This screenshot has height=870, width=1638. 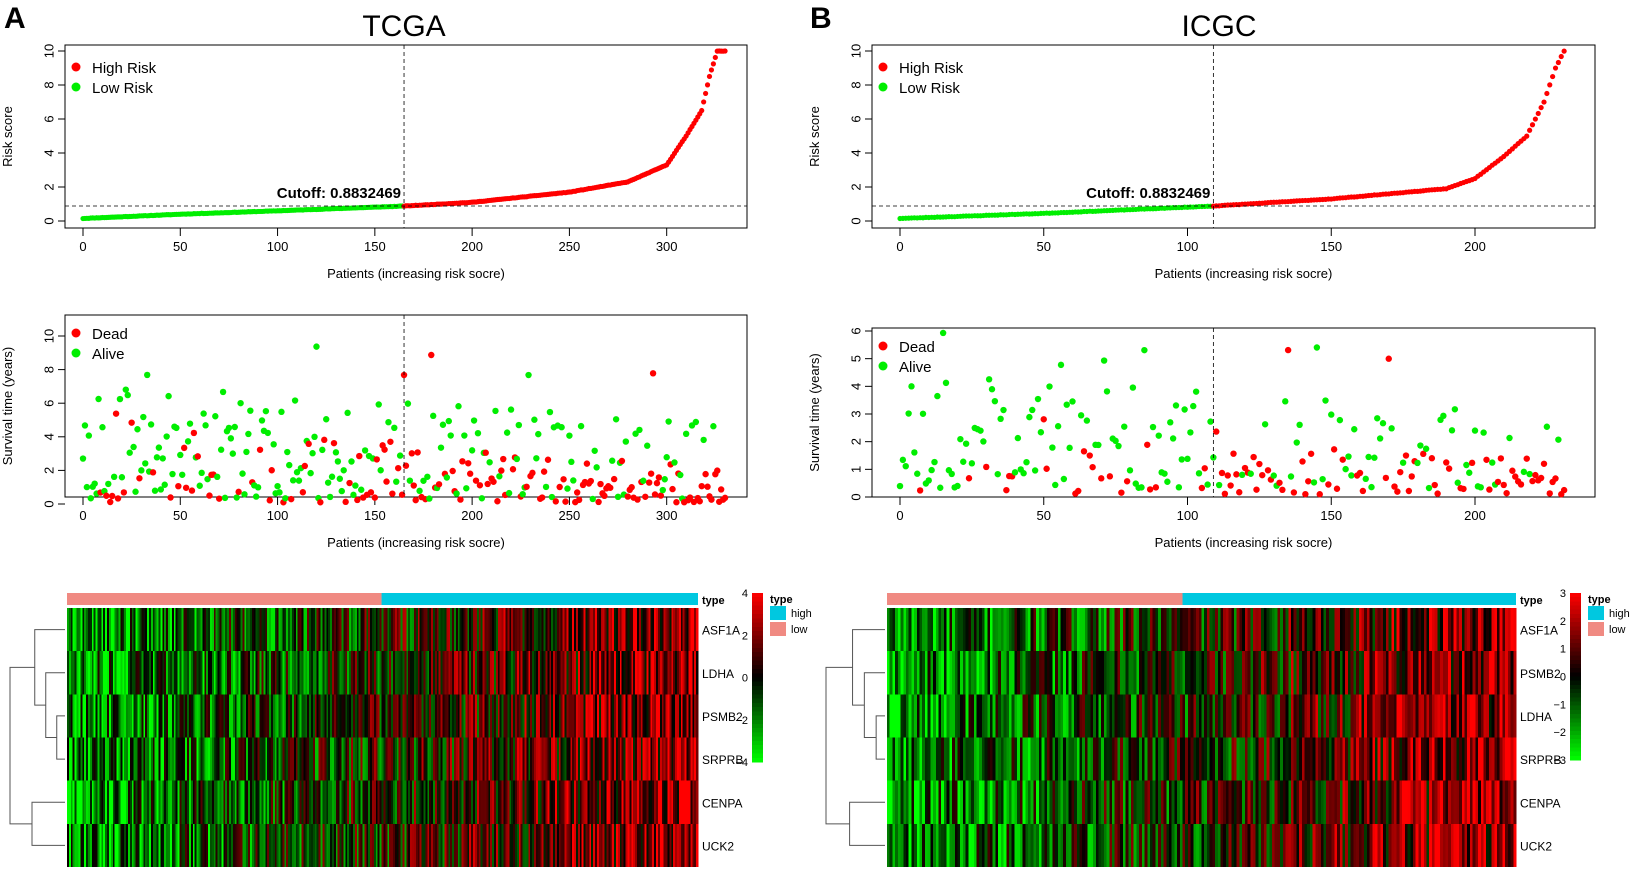 What do you see at coordinates (37, 737) in the screenshot?
I see `dendrogram` at bounding box center [37, 737].